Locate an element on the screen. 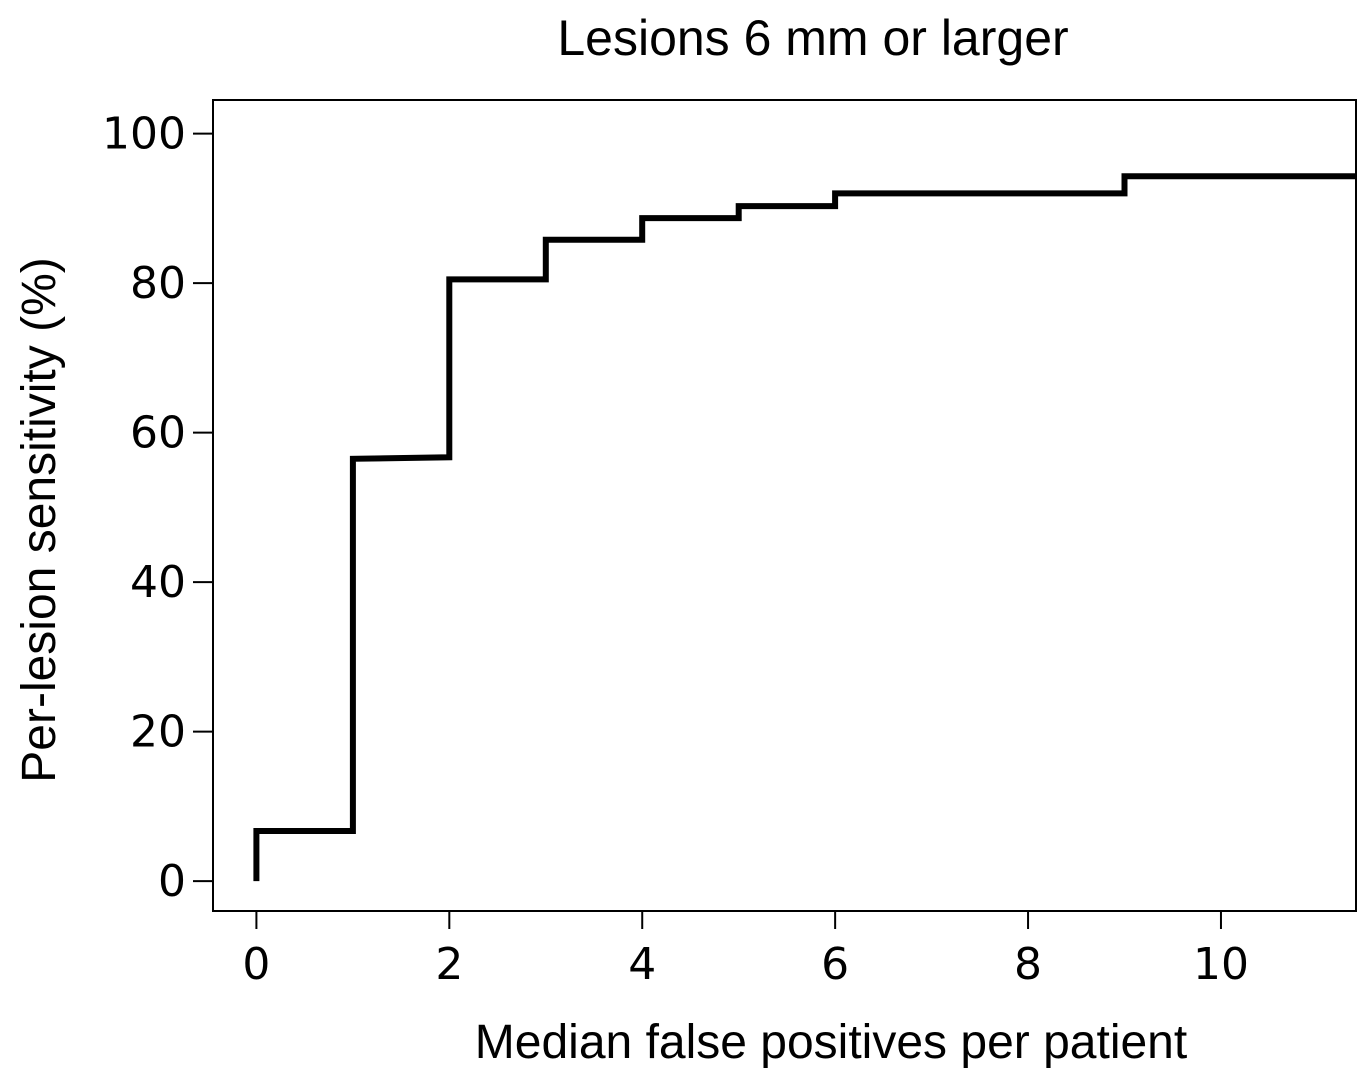 Image resolution: width=1365 pixels, height=1071 pixels. x-tick-label: 4 is located at coordinates (642, 964).